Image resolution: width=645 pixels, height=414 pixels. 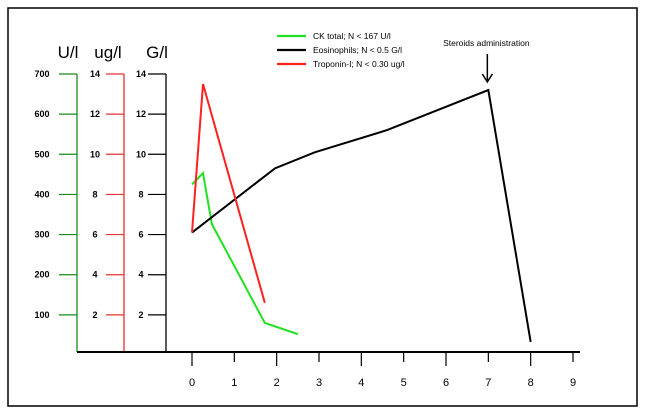 I want to click on y-axis-unit-label: ug/l, so click(x=107, y=52).